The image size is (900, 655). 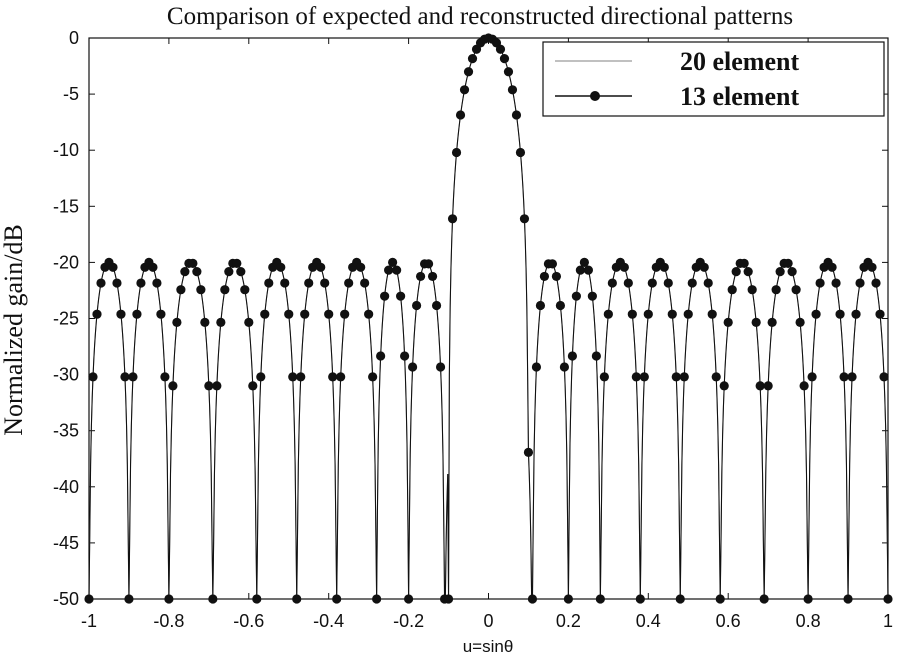 I want to click on x-tick-label: -0.4, so click(x=328, y=621).